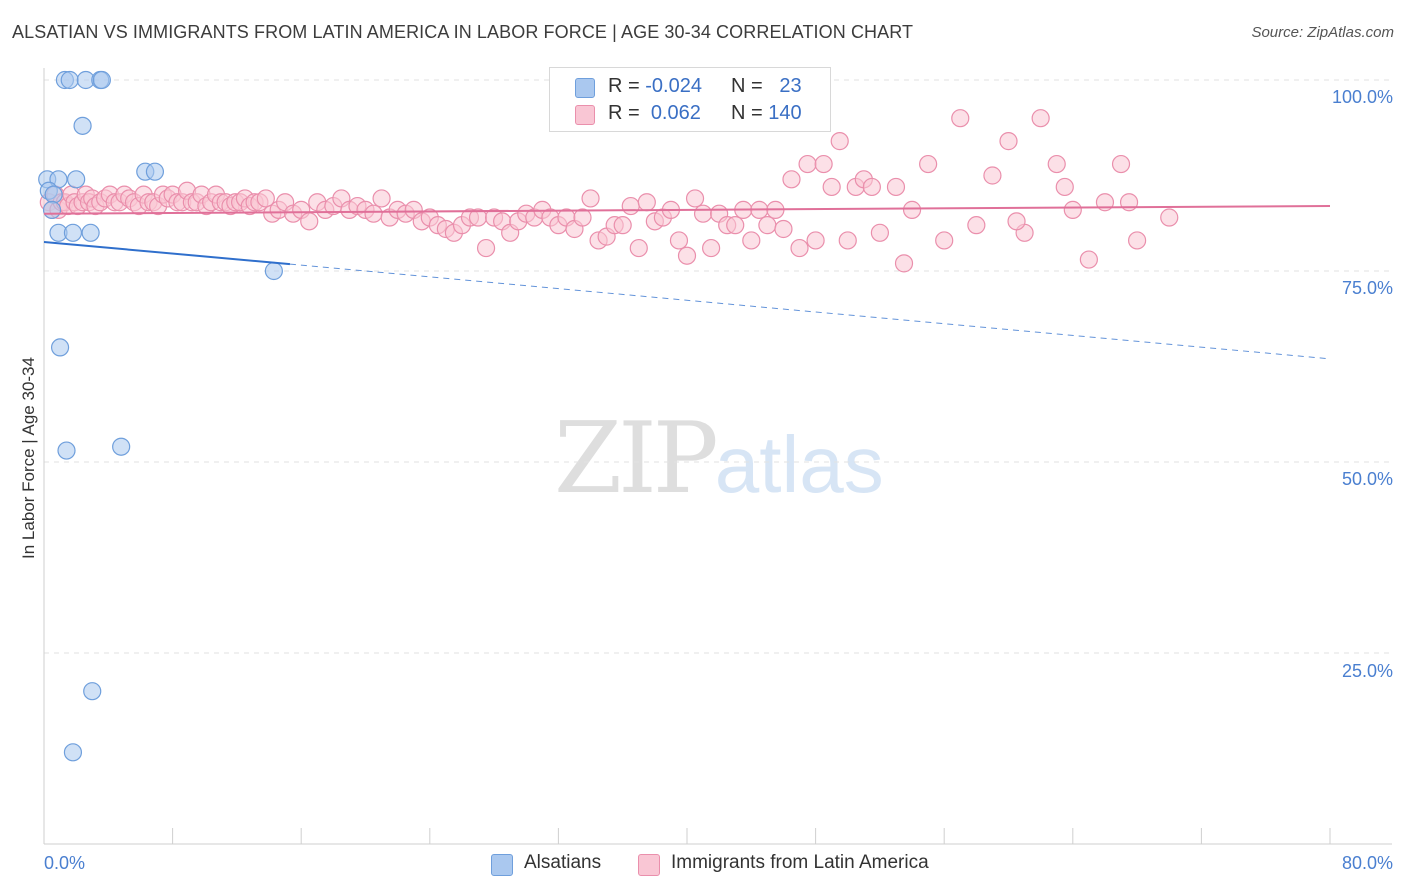 This screenshot has width=1406, height=892. What do you see at coordinates (1322, 32) in the screenshot?
I see `source-label: Source: ZipAtlas.com` at bounding box center [1322, 32].